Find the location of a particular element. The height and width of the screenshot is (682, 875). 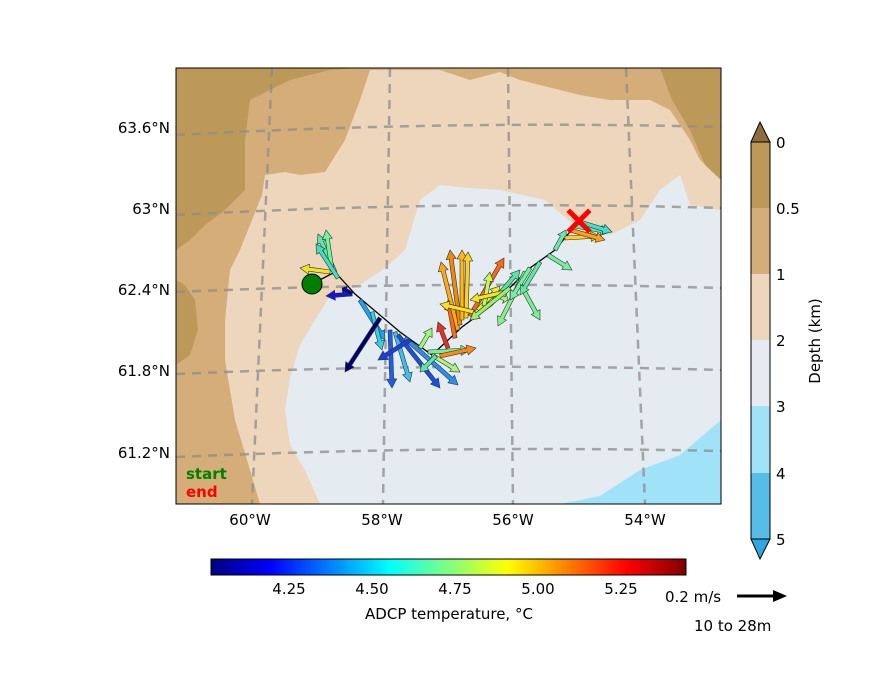

quiver-key-depth: 10 to 28m is located at coordinates (732, 626).